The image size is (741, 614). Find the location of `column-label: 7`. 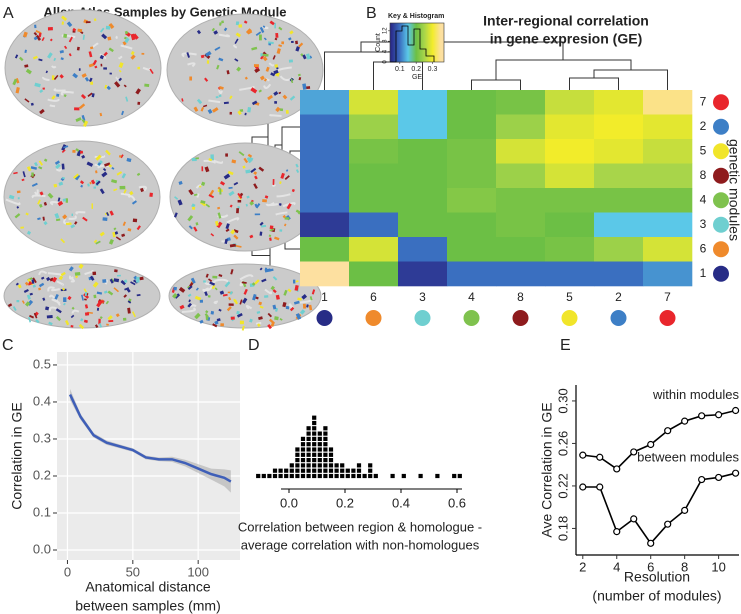

column-label: 7 is located at coordinates (667, 297).